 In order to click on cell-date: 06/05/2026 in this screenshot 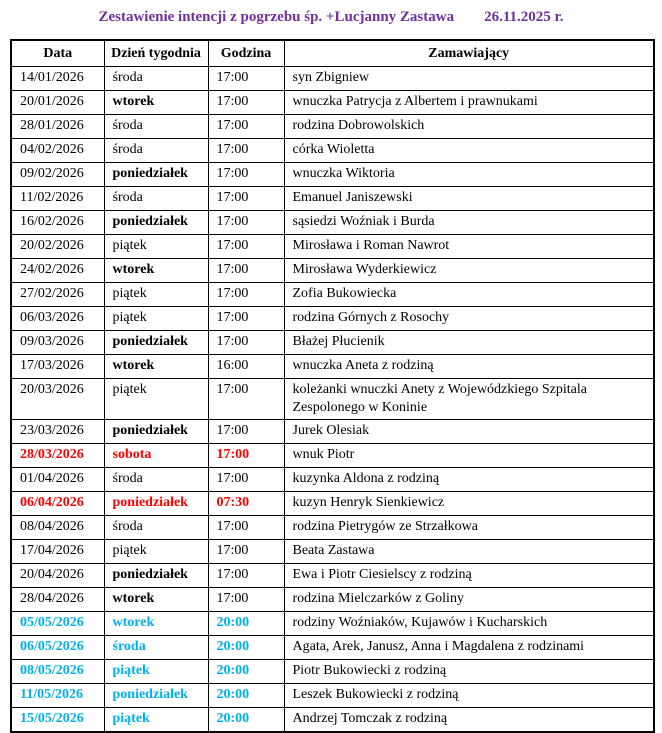, I will do `click(57, 647)`.